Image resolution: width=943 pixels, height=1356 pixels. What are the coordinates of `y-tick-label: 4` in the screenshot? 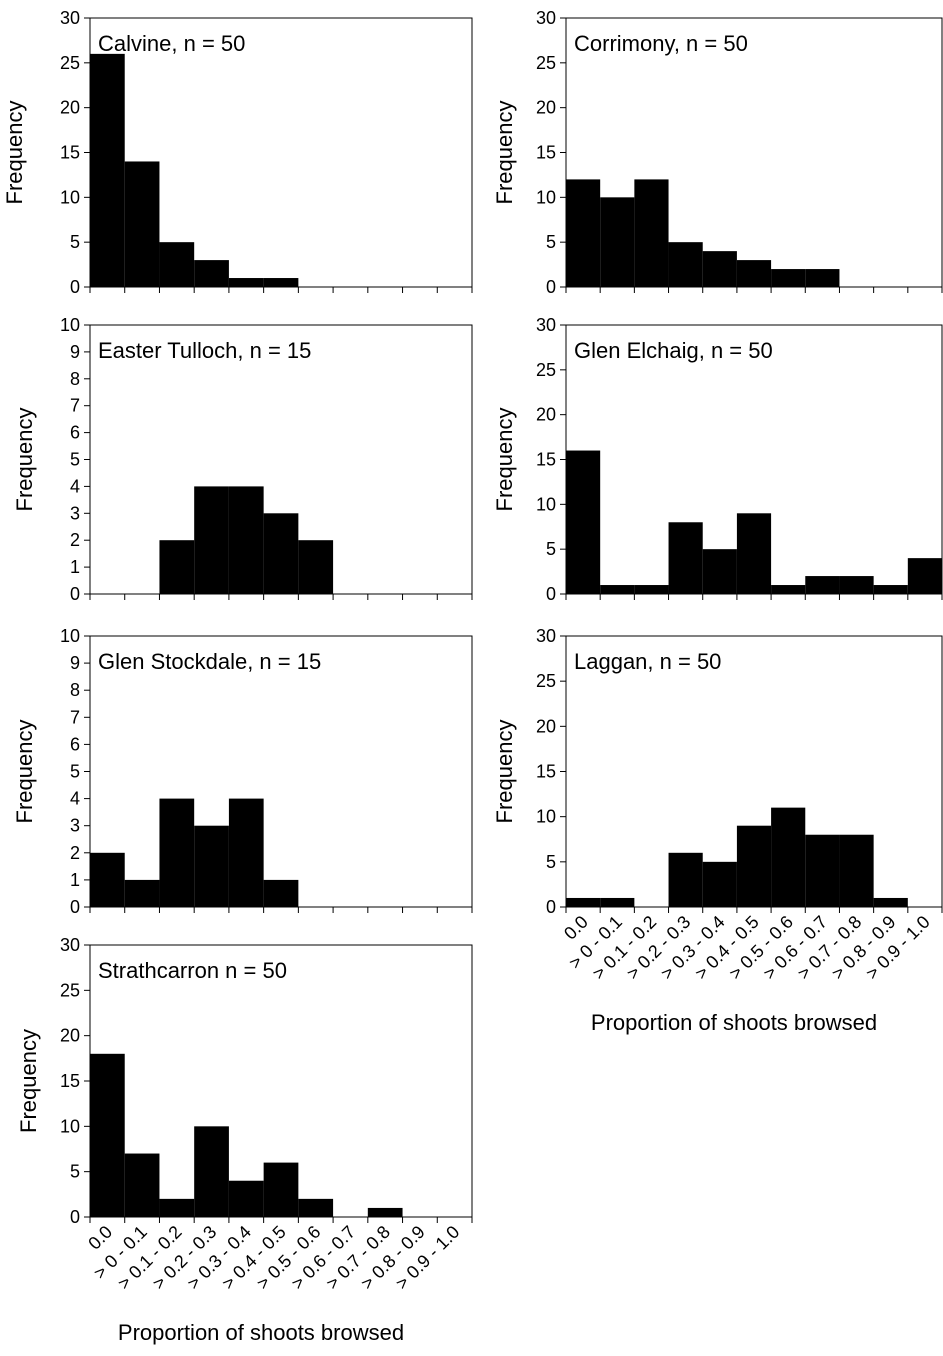 It's located at (75, 799).